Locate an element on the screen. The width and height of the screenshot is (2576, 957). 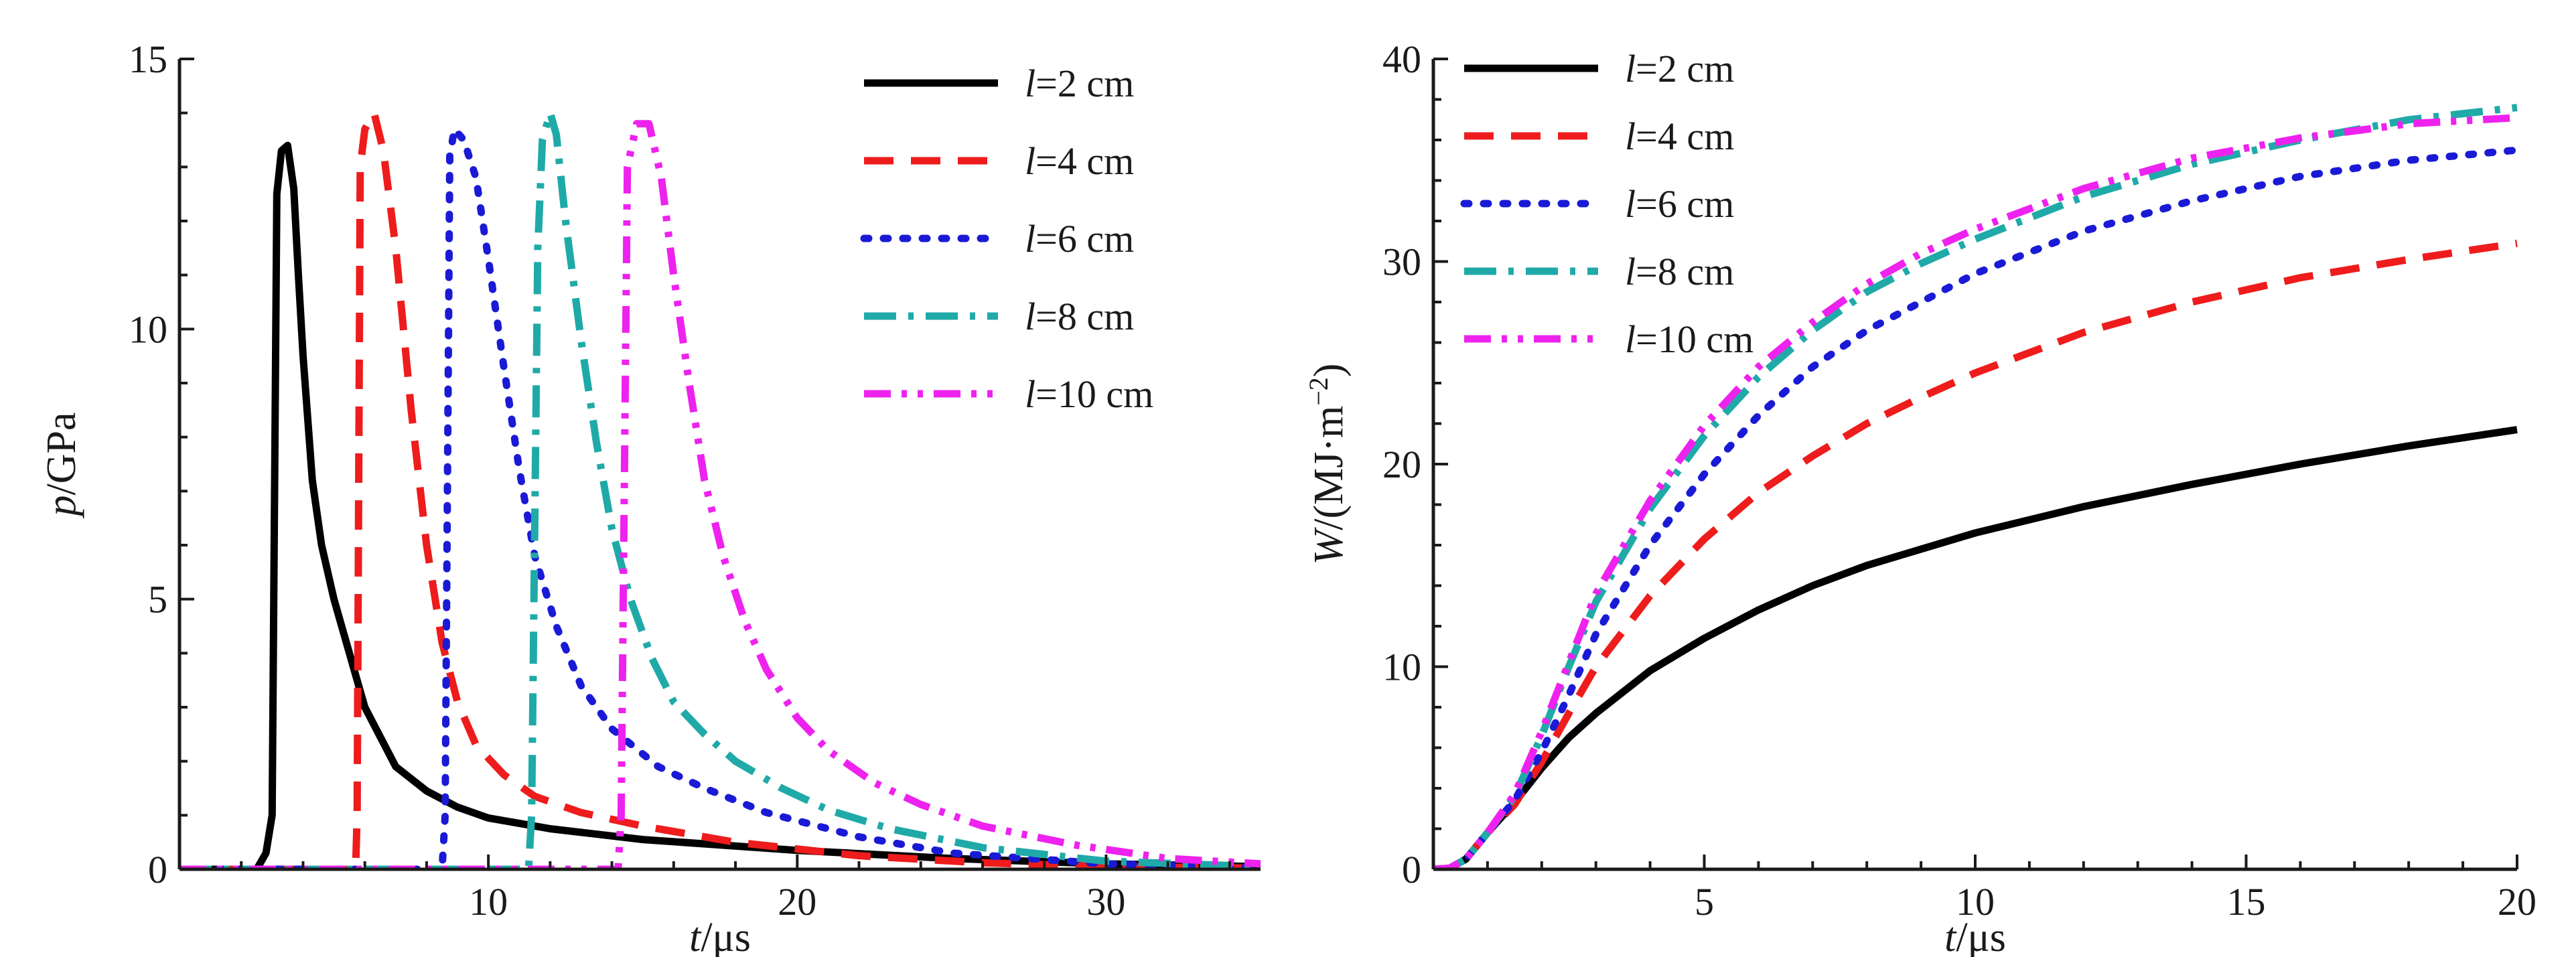
pressure-y-tick-label: 15 is located at coordinates (148, 59).